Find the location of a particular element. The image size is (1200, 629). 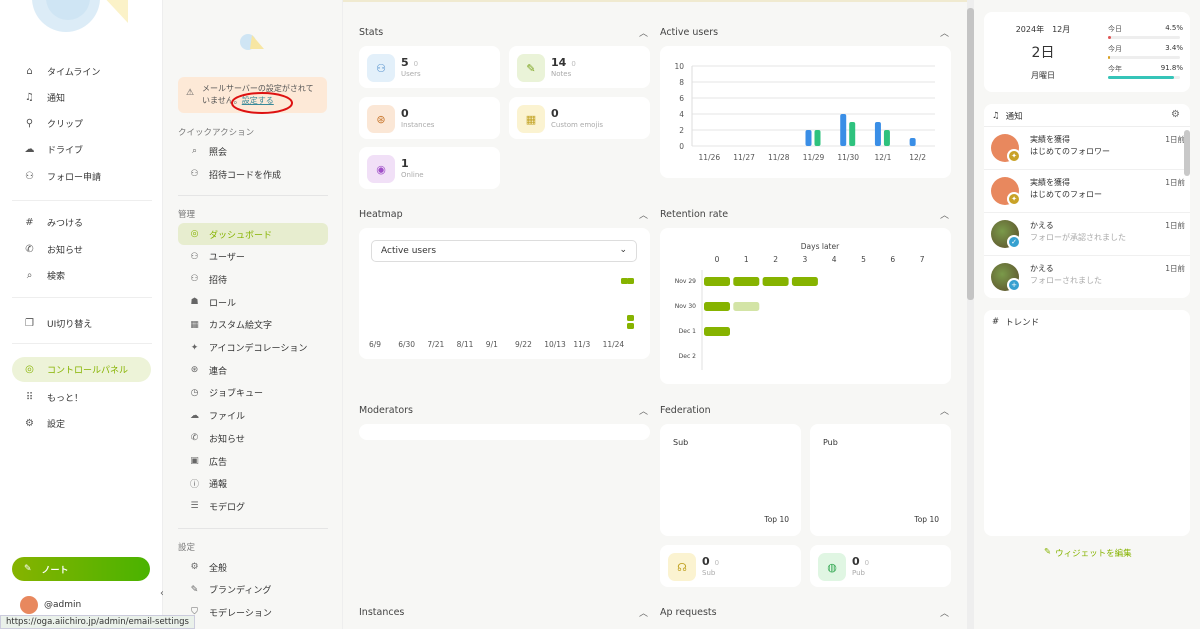

notification-item: ✦ 実績を獲得 はじめてのフォロワー 1日前 is located at coordinates (1087, 148).